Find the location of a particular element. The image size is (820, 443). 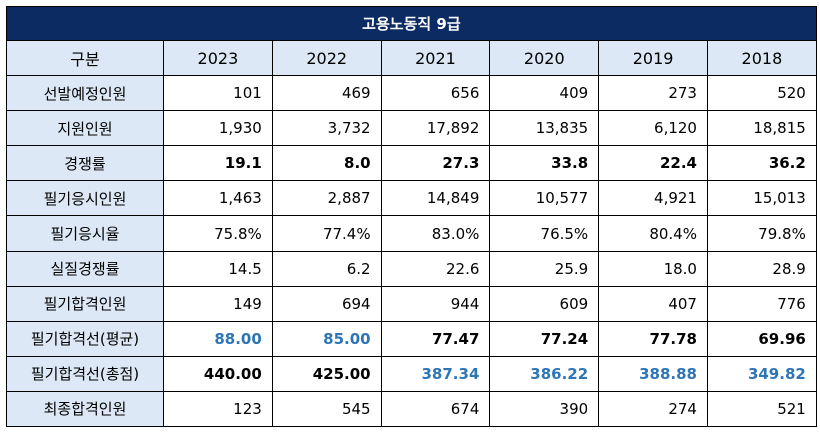

cell: 10,577 is located at coordinates (544, 198).